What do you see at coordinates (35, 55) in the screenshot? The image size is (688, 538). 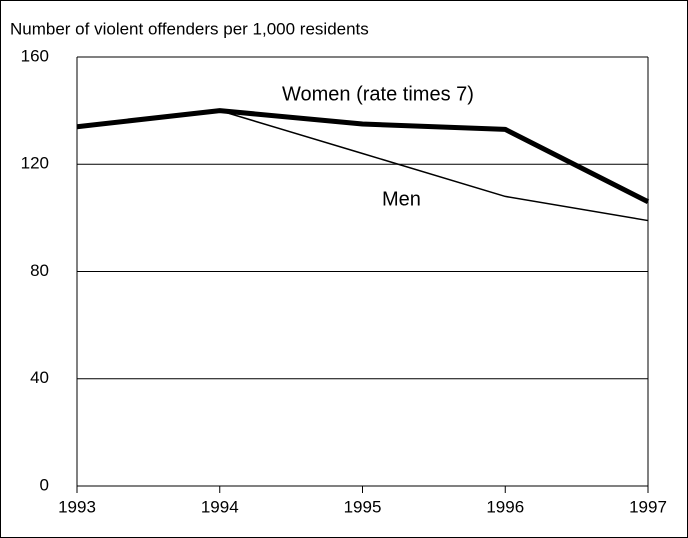 I see `y-tick-label: 160` at bounding box center [35, 55].